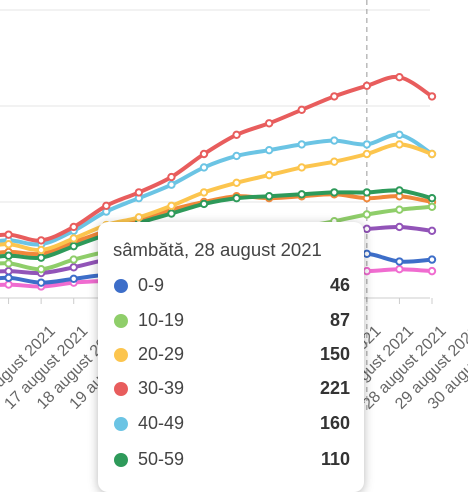 The height and width of the screenshot is (492, 468). Describe the element at coordinates (161, 423) in the screenshot. I see `tooltip-label: 40-49` at that location.